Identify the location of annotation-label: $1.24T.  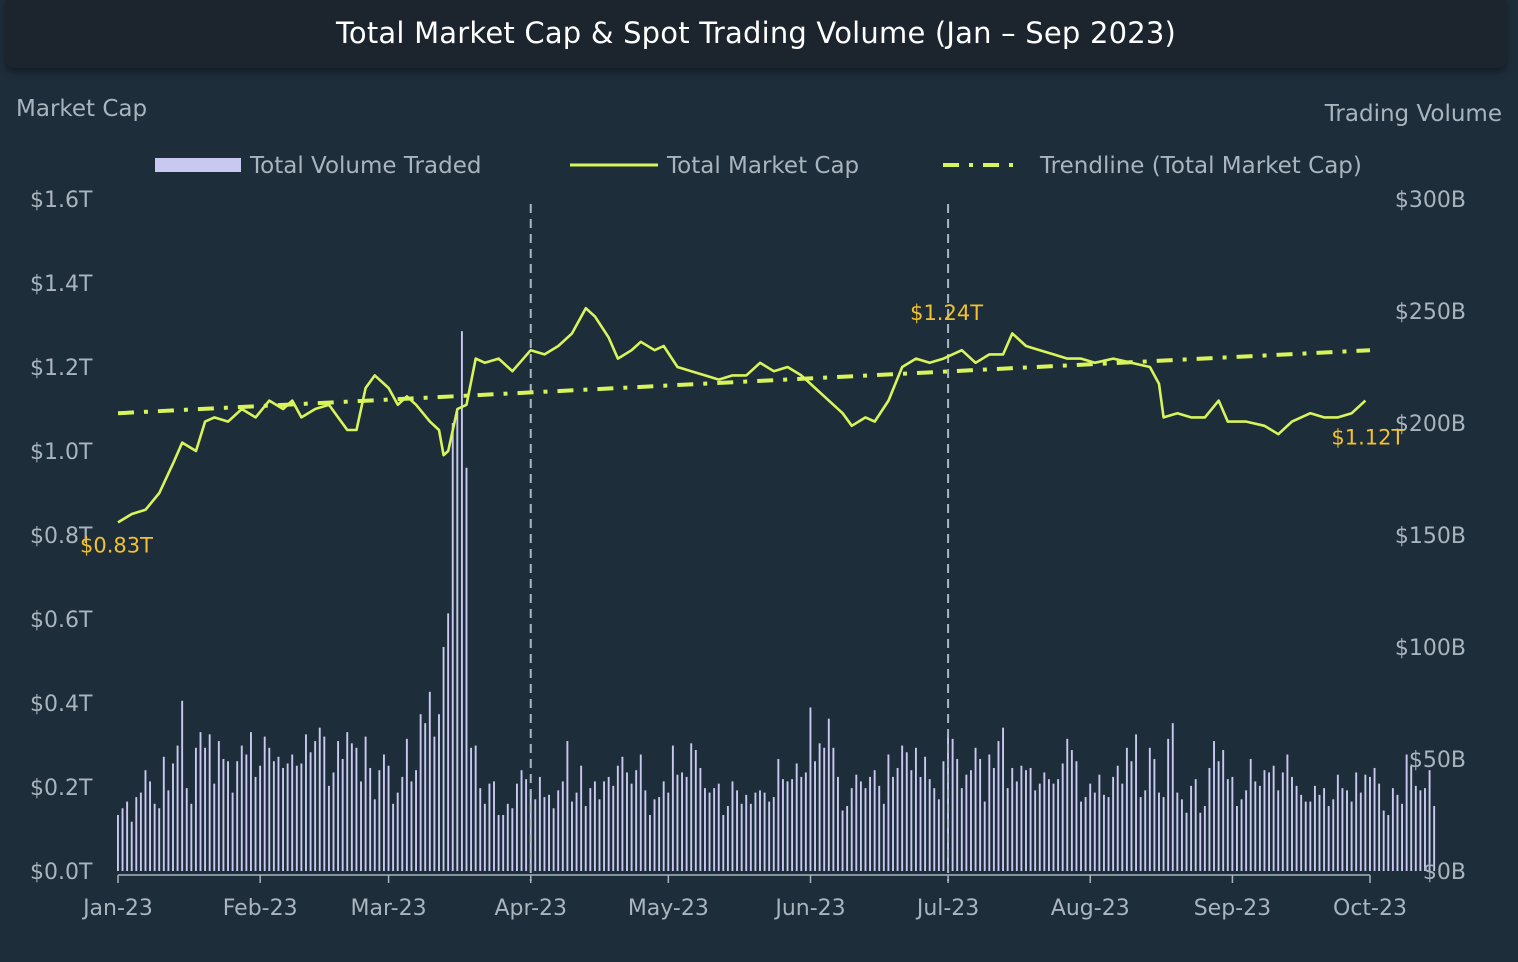
(946, 313).